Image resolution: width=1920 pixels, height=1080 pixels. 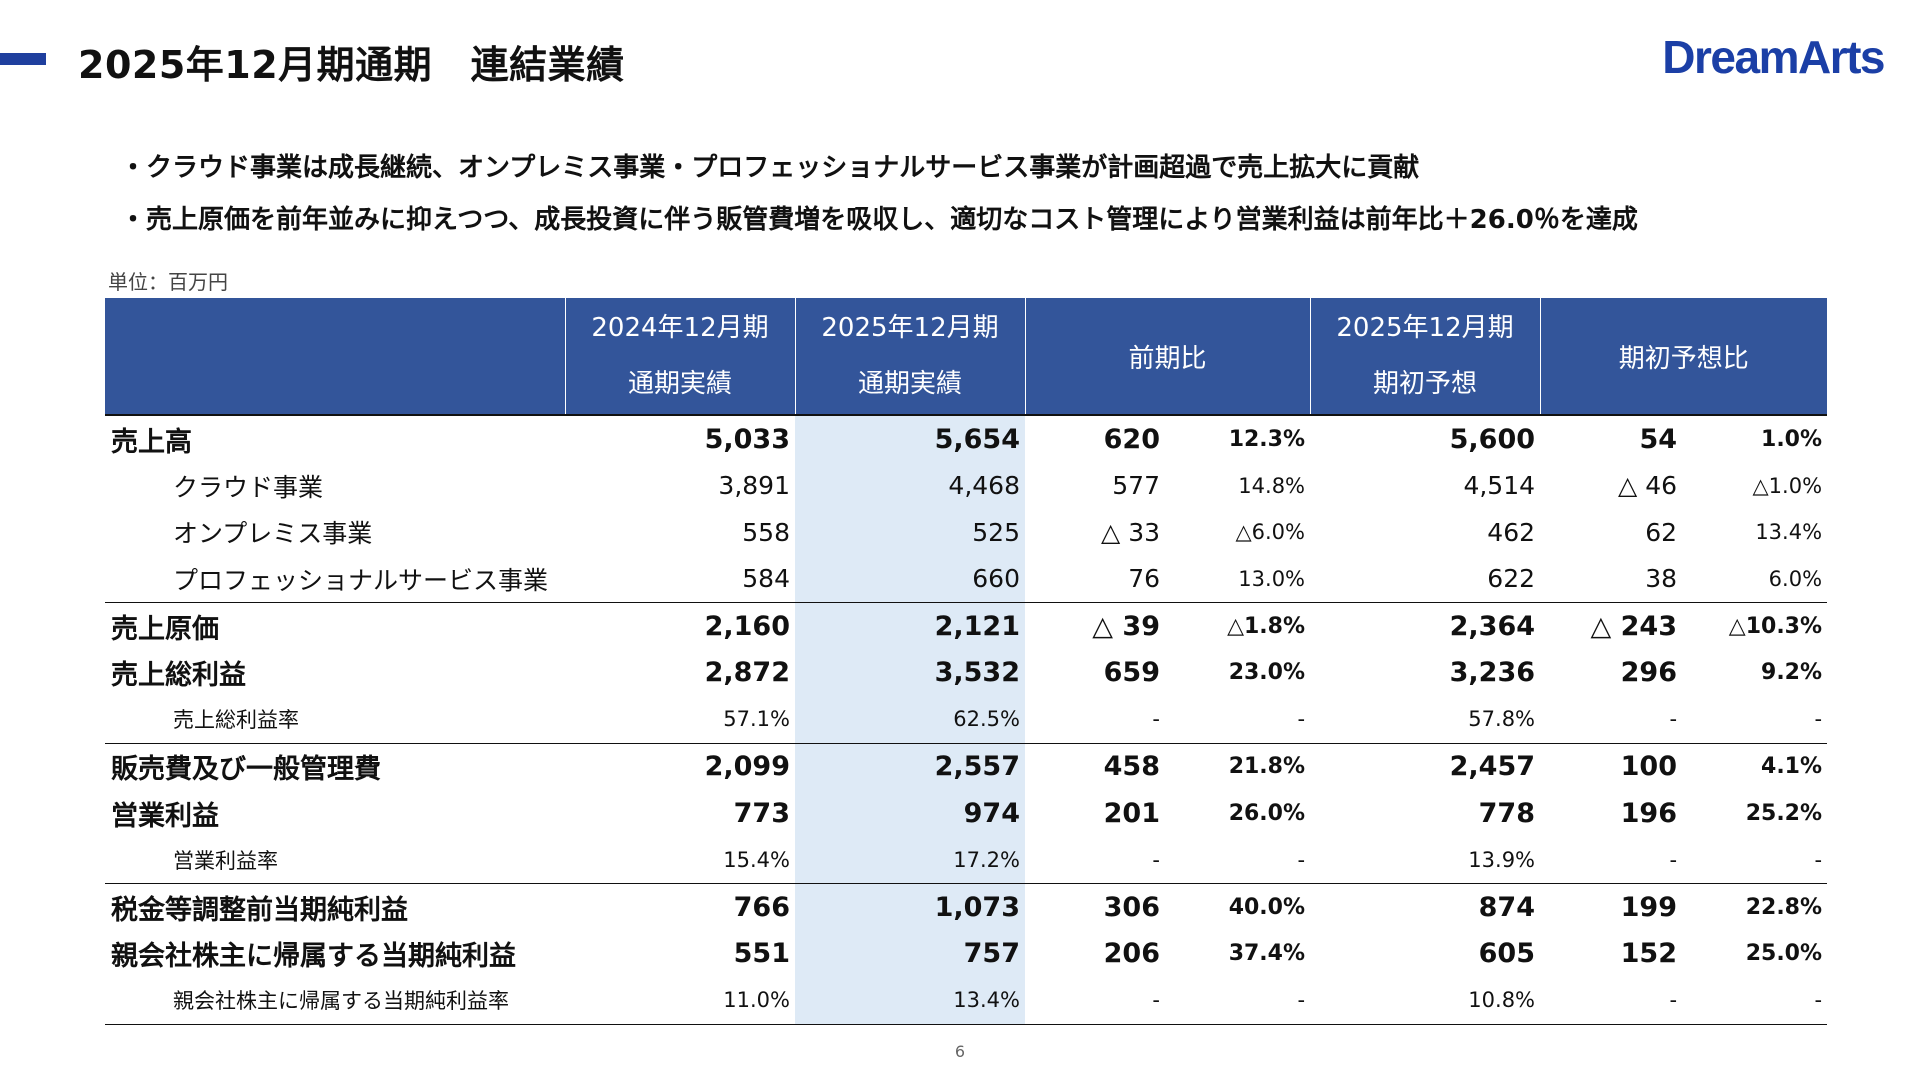 I want to click on forecast-value: 622, so click(x=1511, y=579).